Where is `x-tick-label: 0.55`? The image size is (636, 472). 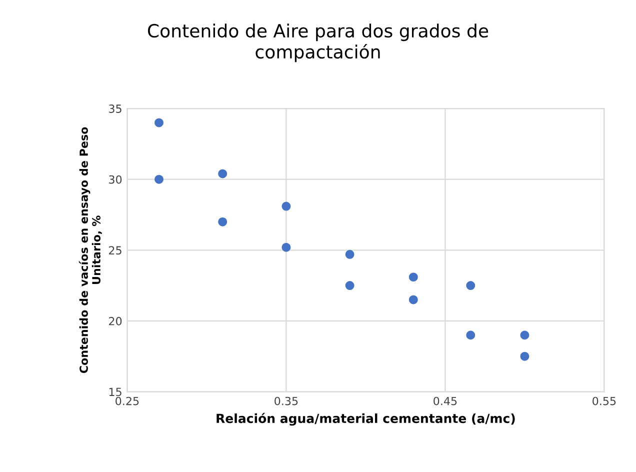 x-tick-label: 0.55 is located at coordinates (604, 401).